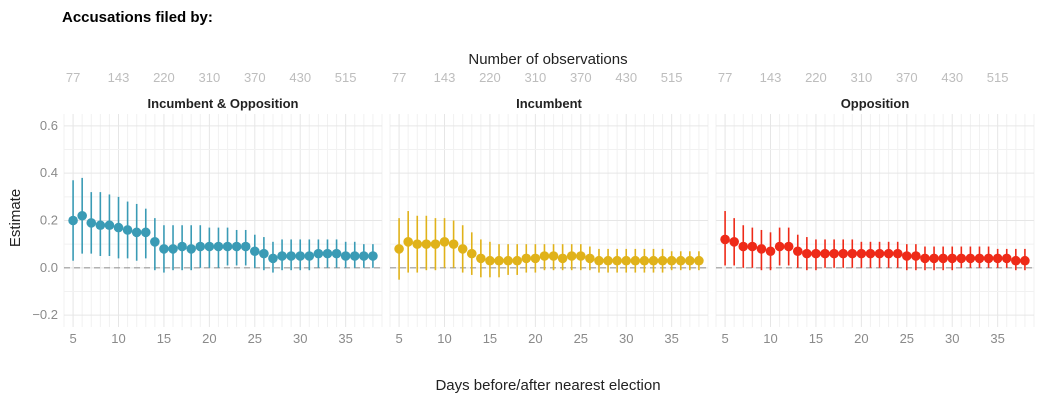 The height and width of the screenshot is (394, 1038). What do you see at coordinates (45, 314) in the screenshot?
I see `y-axis-tick-label: −0.2` at bounding box center [45, 314].